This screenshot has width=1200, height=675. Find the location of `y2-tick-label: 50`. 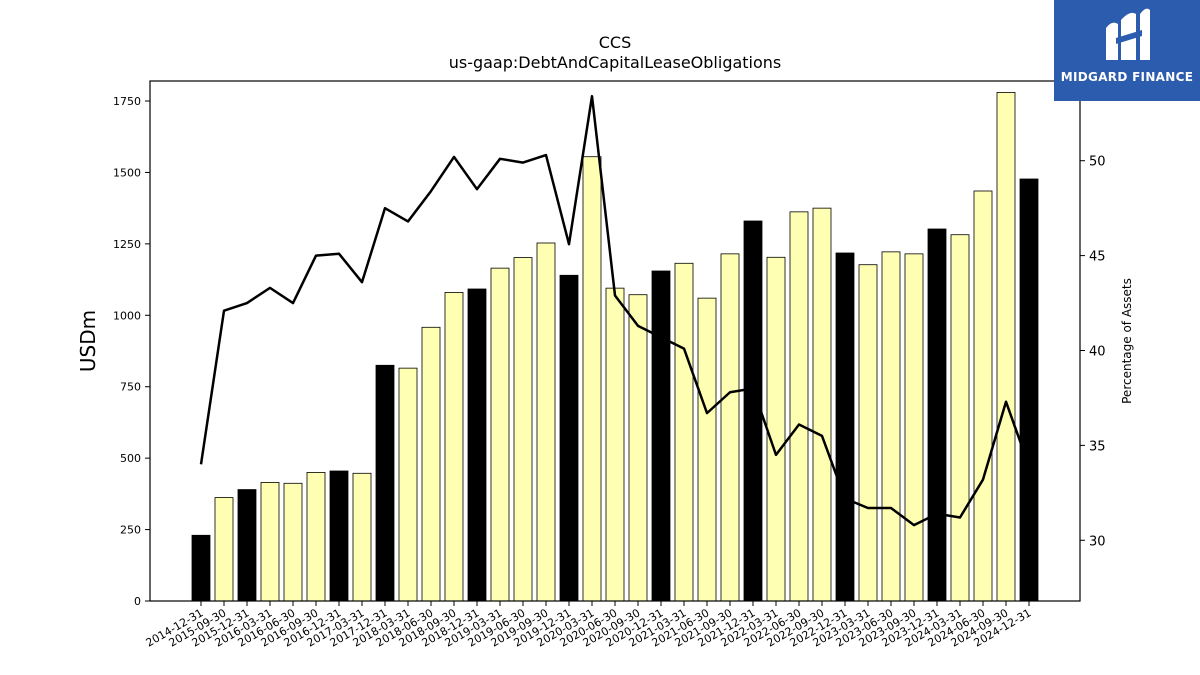

y2-tick-label: 50 is located at coordinates (1097, 162).